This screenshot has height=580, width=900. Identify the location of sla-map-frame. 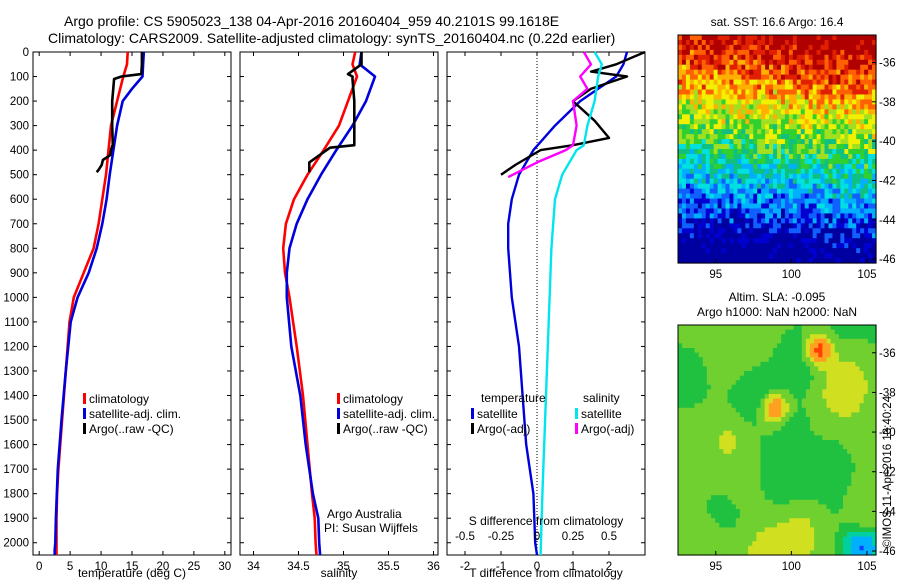
(777, 440).